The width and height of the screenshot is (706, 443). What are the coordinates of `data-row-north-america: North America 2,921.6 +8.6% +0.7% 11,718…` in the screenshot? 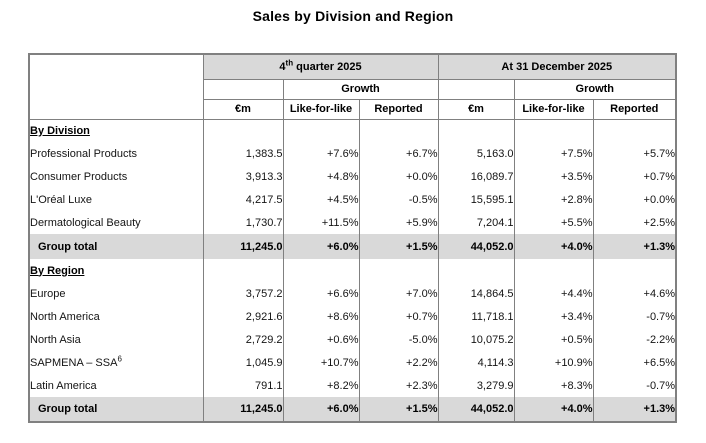 It's located at (352, 316).